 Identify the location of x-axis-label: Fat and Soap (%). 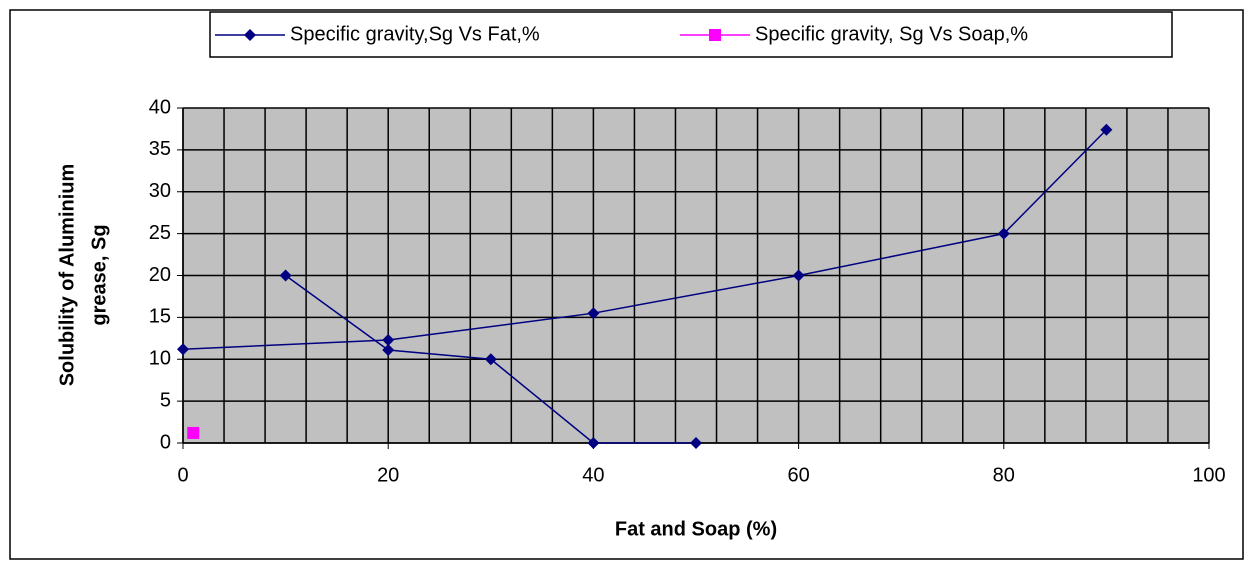
(696, 529).